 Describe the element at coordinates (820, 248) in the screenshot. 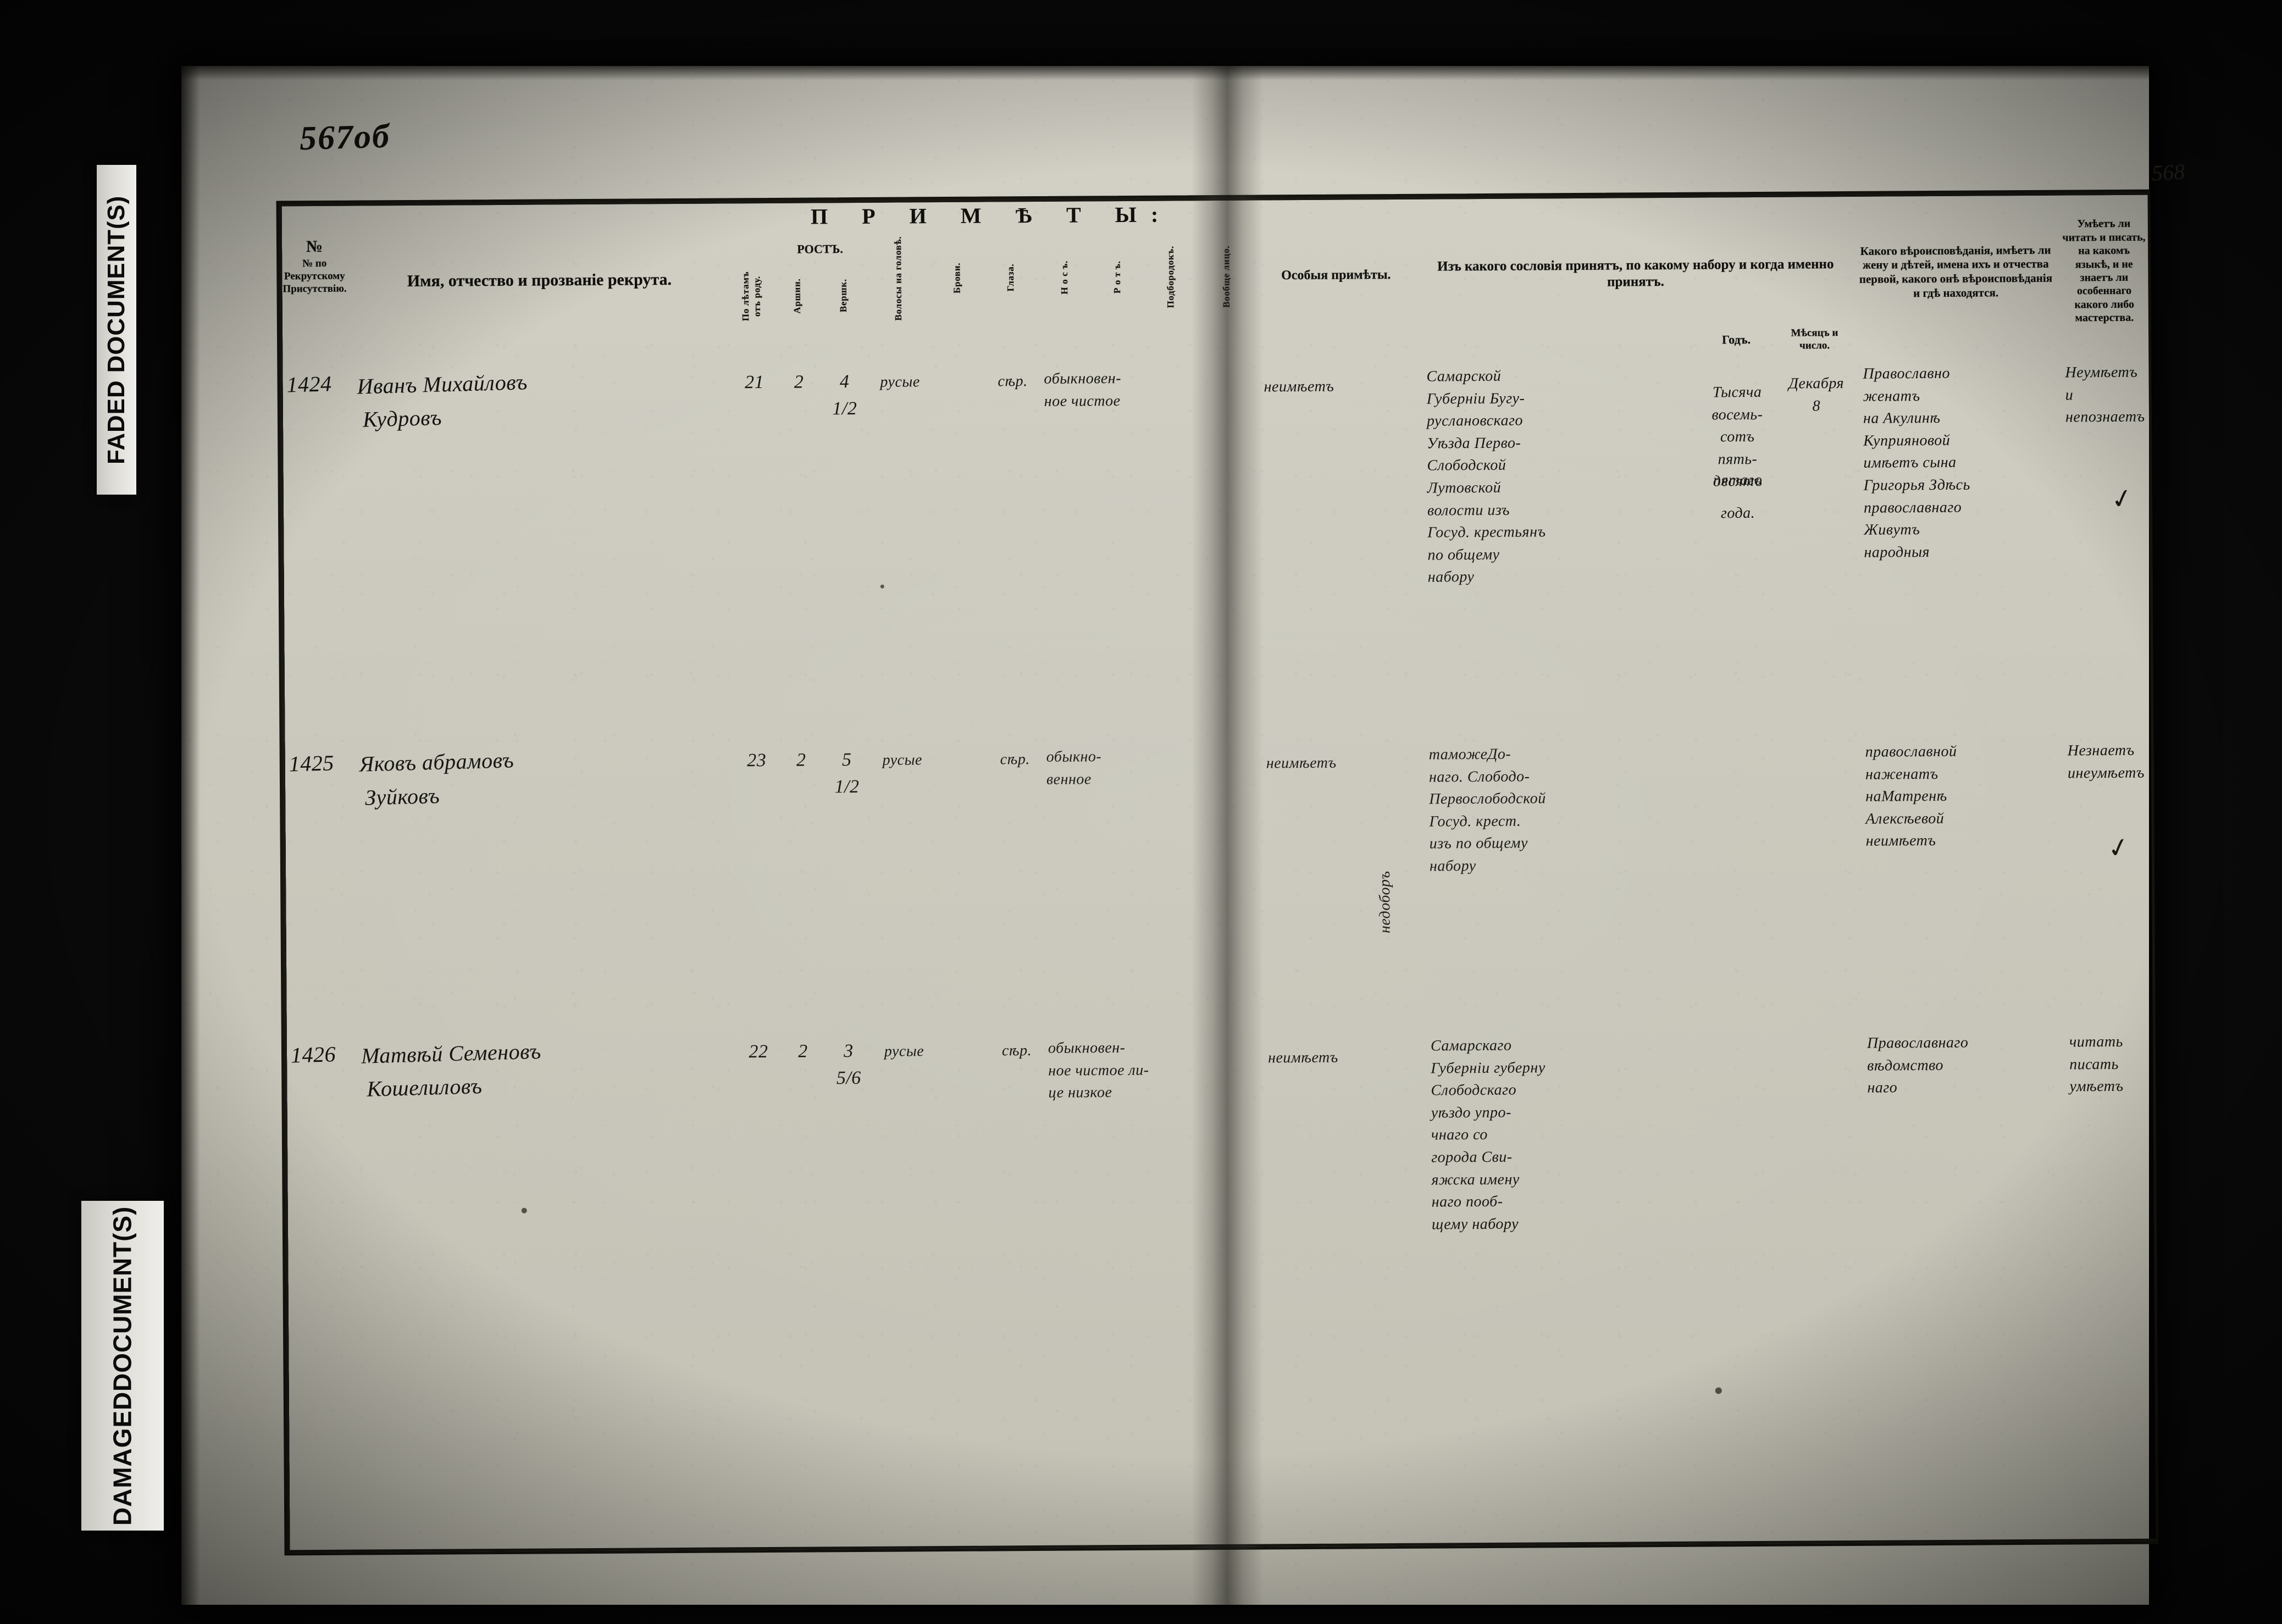

I see `header-group-height: РОСТЪ.` at that location.